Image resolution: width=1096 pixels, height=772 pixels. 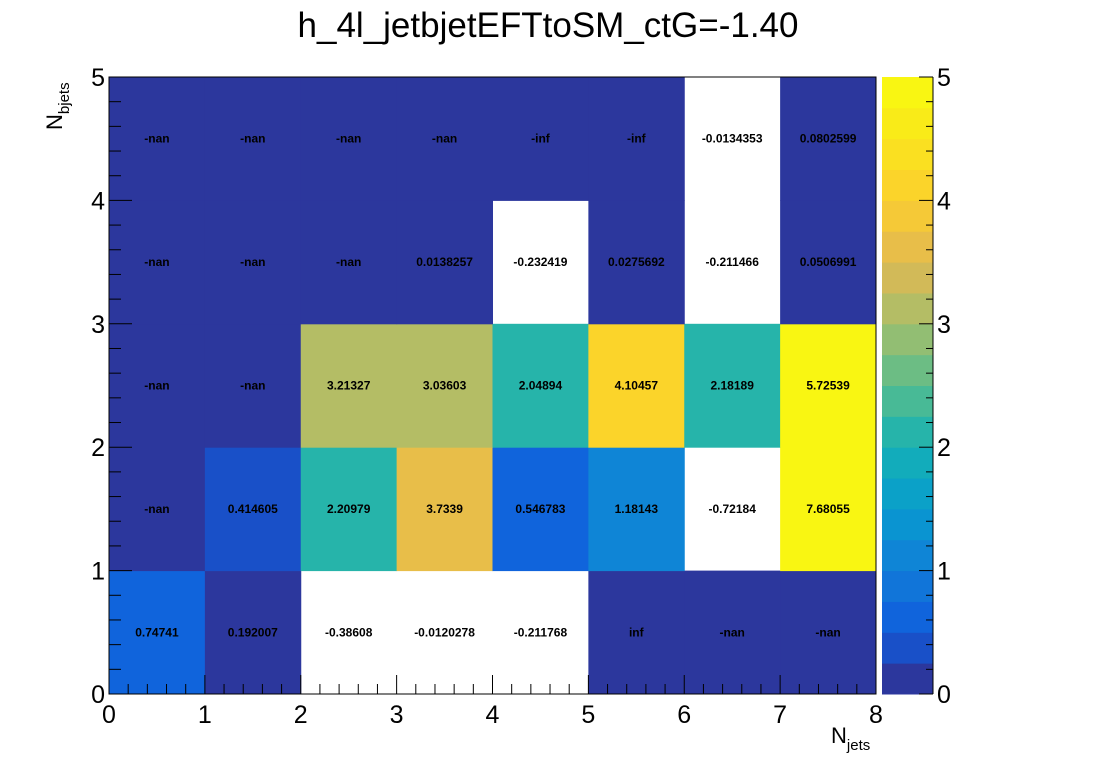 I want to click on cell-value-label: -0.0120278, so click(x=444, y=632).